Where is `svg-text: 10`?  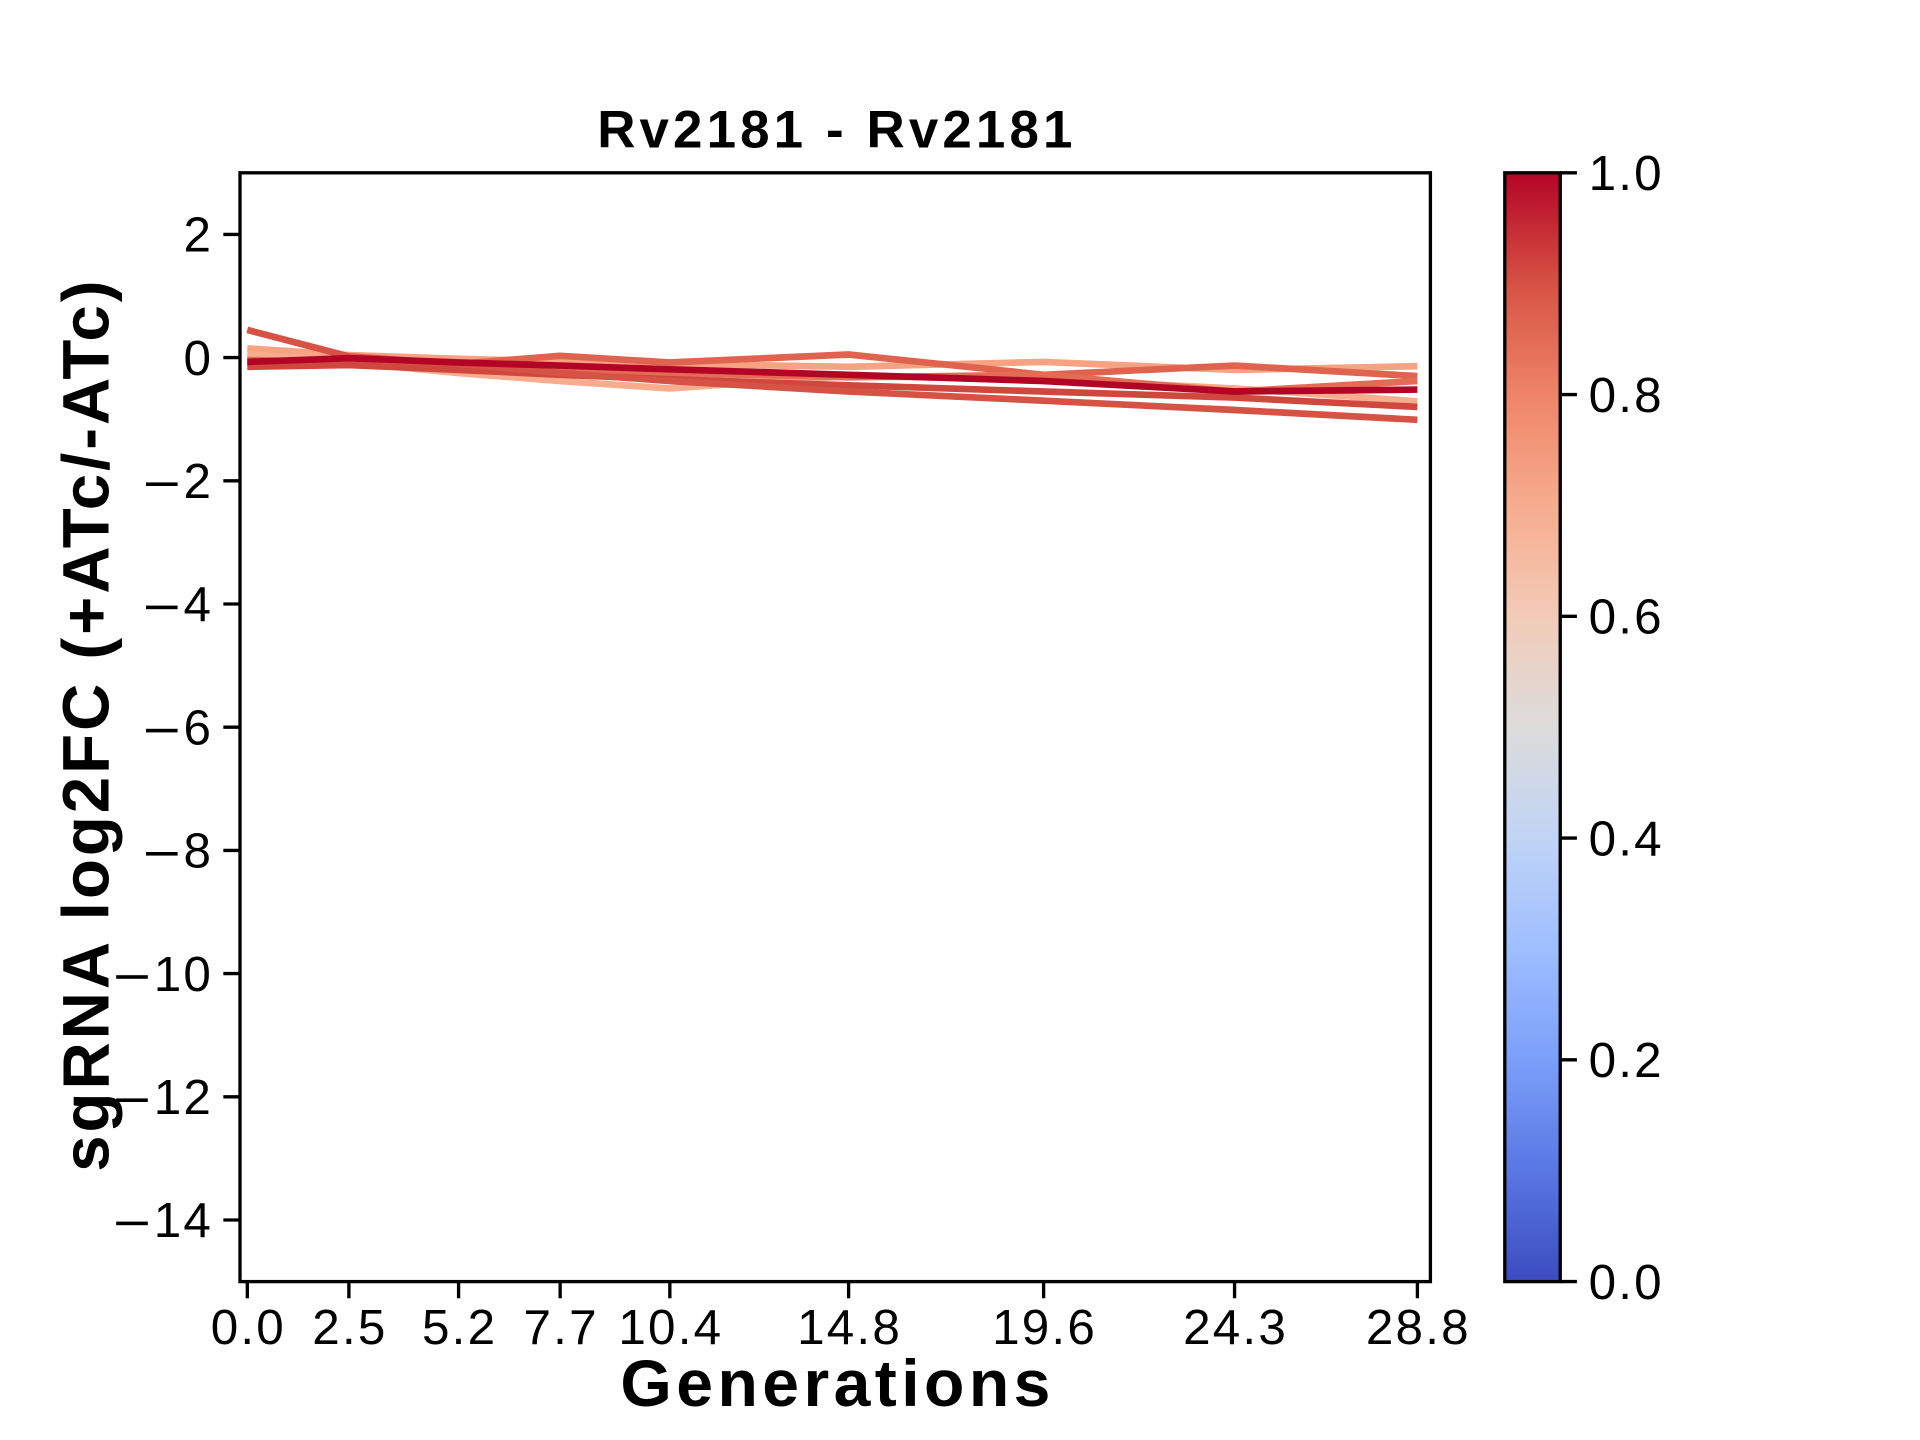
svg-text: 10 is located at coordinates (183, 974).